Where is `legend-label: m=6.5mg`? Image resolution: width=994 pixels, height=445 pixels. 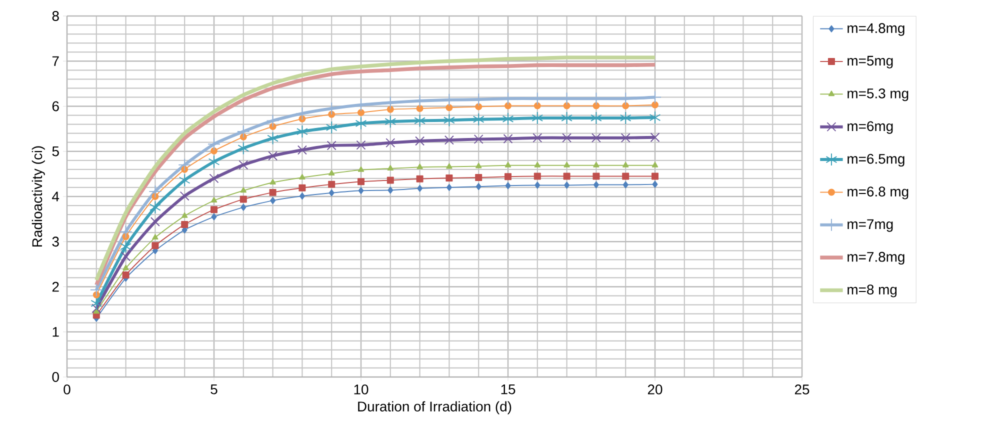 legend-label: m=6.5mg is located at coordinates (876, 160).